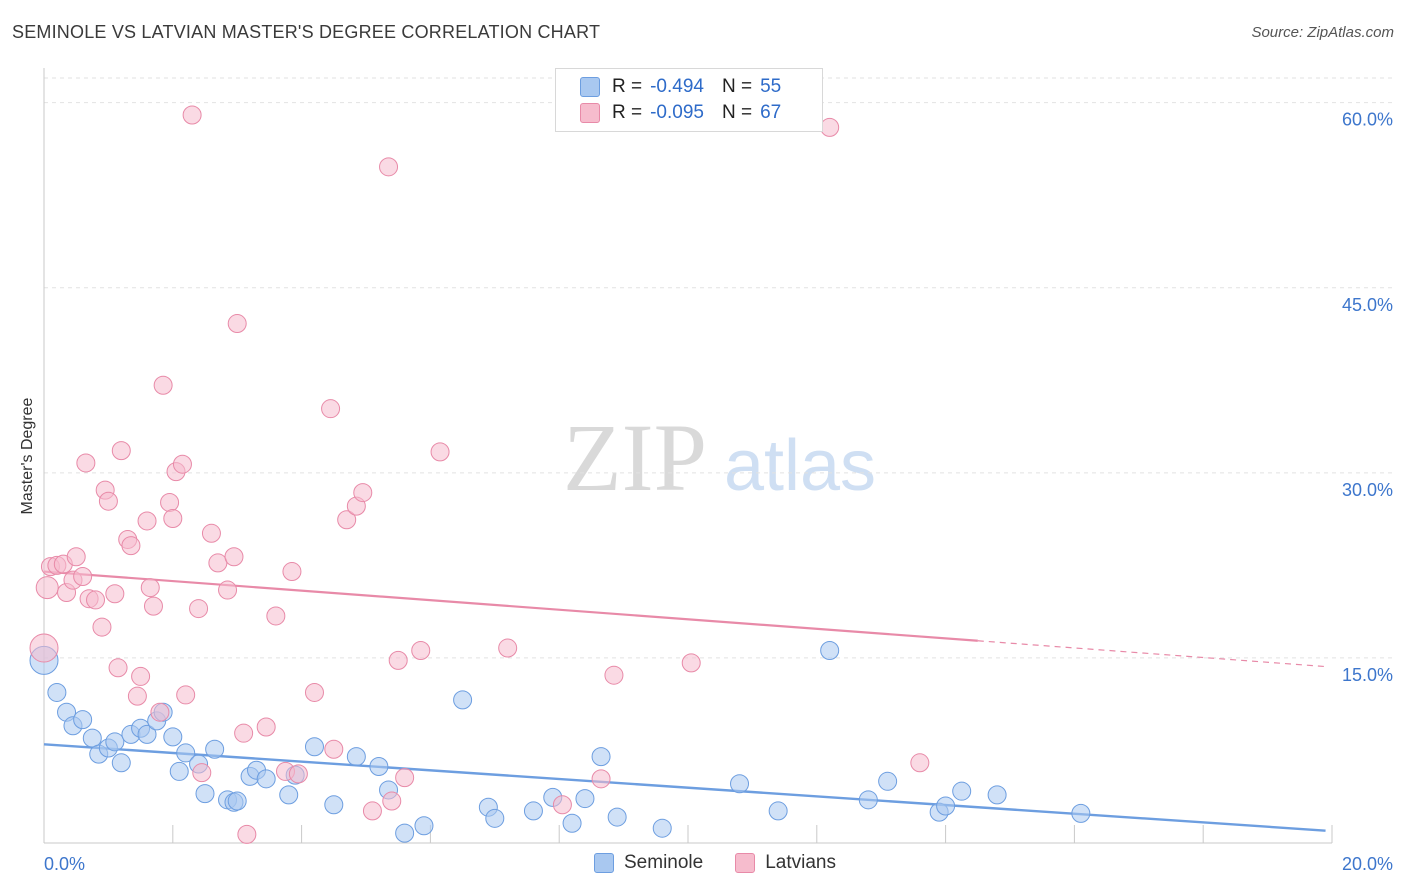 Image resolution: width=1406 pixels, height=892 pixels. What do you see at coordinates (731, 863) in the screenshot?
I see `series-legend: Seminole Latvians` at bounding box center [731, 863].